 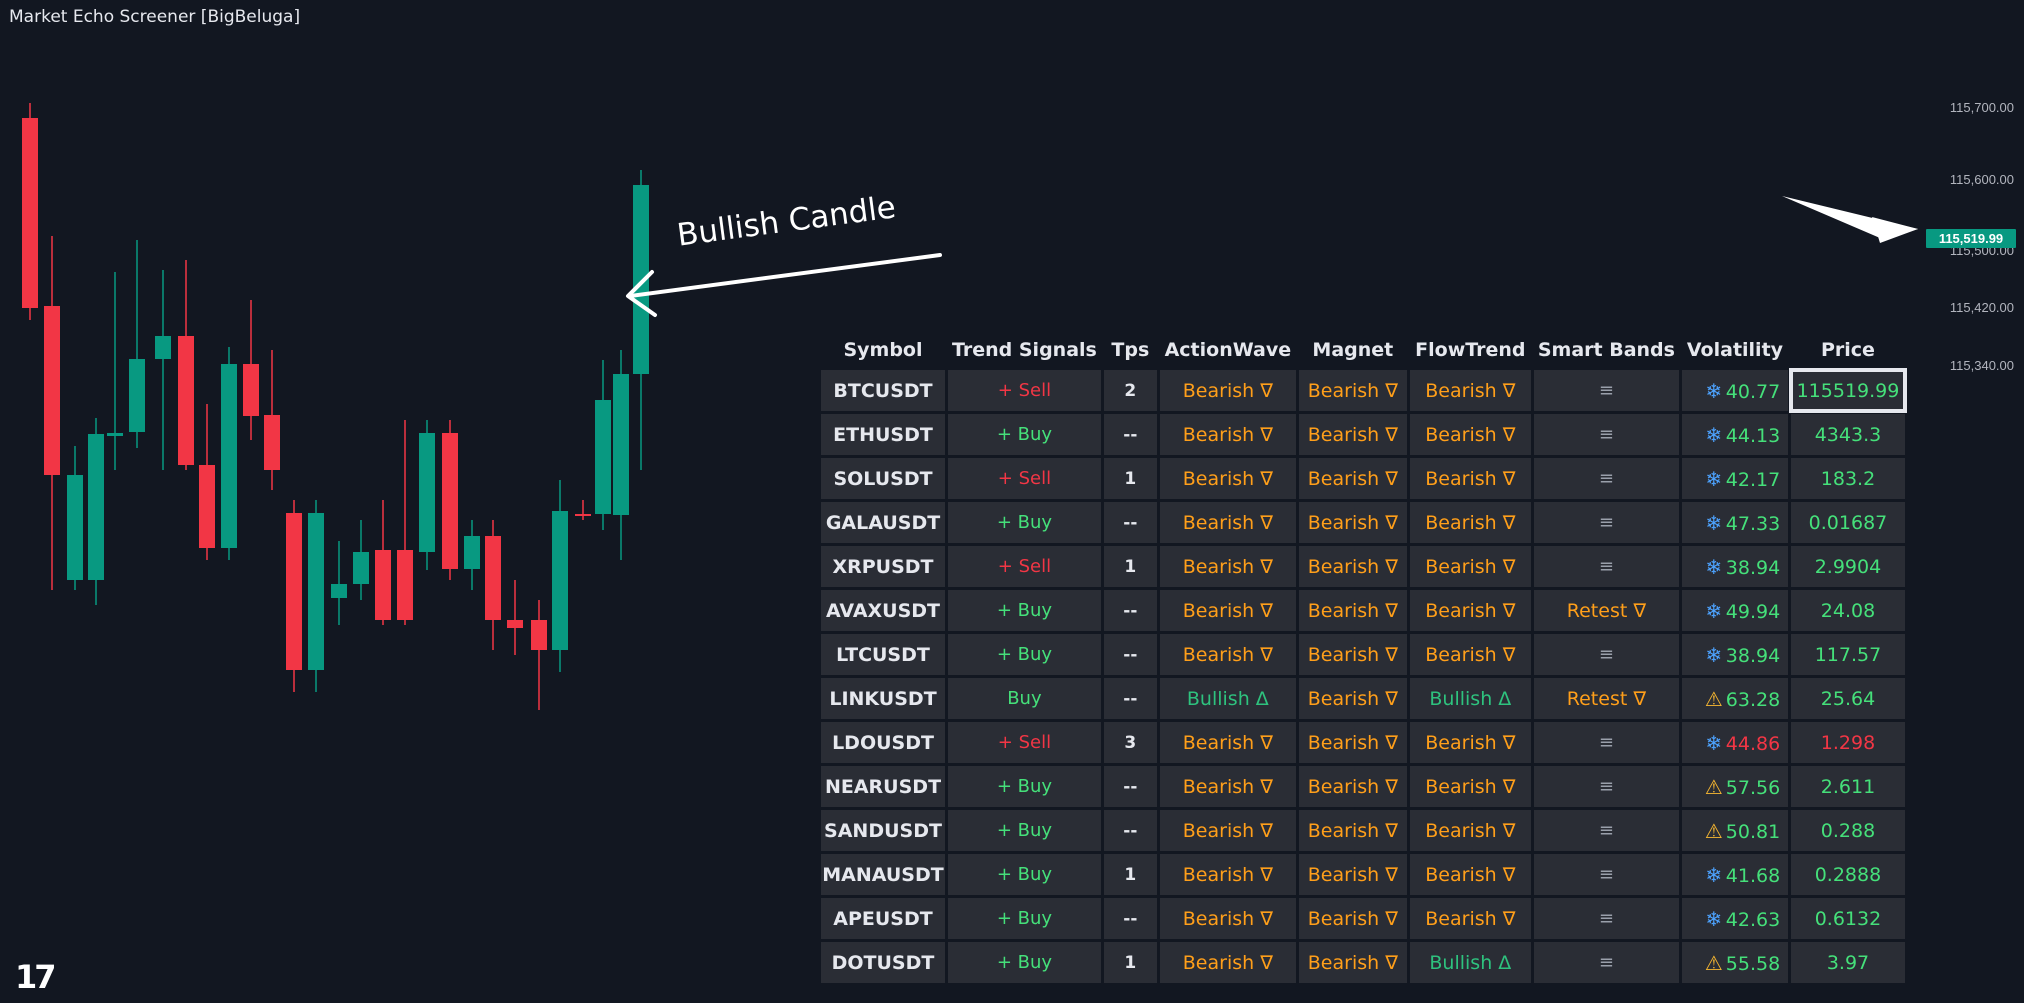 I want to click on price-cell: 0.01687, so click(x=1847, y=522).